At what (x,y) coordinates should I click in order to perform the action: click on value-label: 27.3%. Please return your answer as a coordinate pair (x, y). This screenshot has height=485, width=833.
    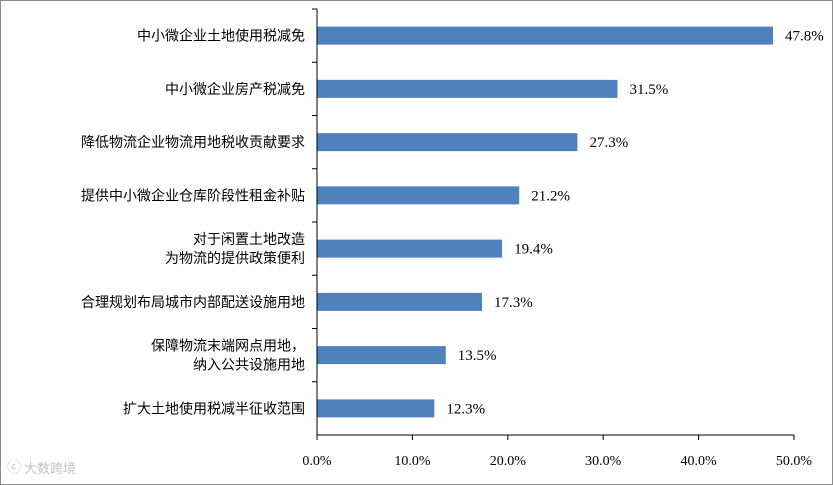
    Looking at the image, I should click on (608, 143).